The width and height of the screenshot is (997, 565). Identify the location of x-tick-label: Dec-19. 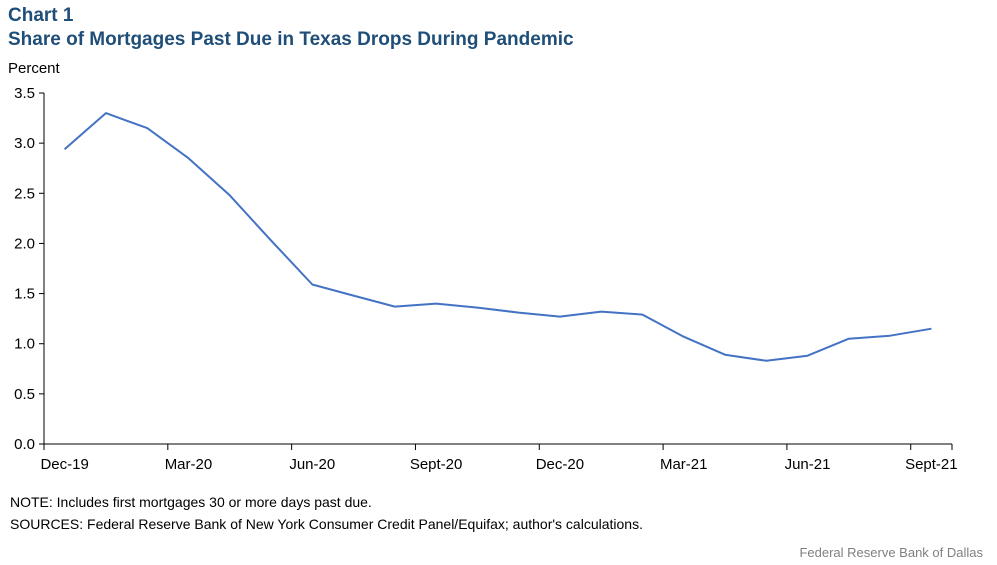
(64, 464).